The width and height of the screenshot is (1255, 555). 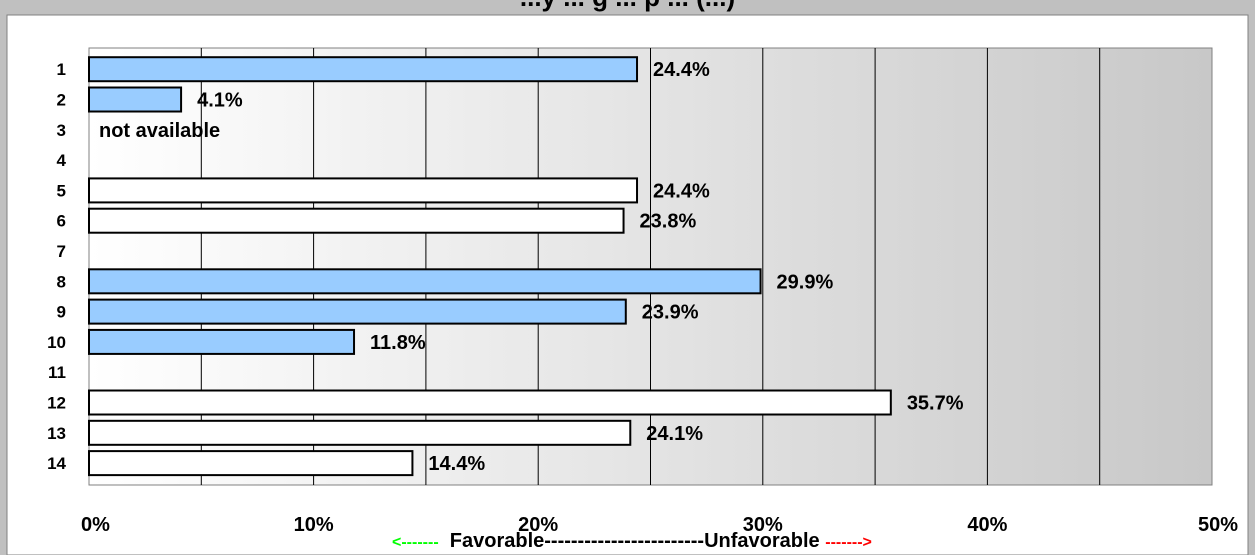 What do you see at coordinates (762, 541) in the screenshot?
I see `unfavorable-label: Unfavorable` at bounding box center [762, 541].